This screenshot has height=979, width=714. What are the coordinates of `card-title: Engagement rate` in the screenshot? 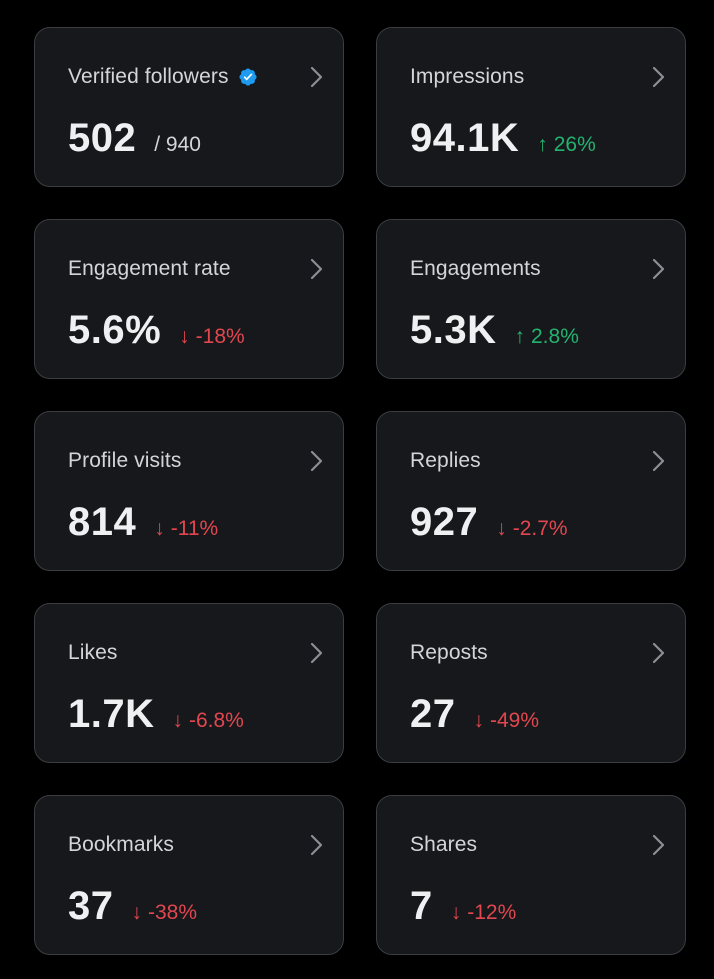 It's located at (149, 269).